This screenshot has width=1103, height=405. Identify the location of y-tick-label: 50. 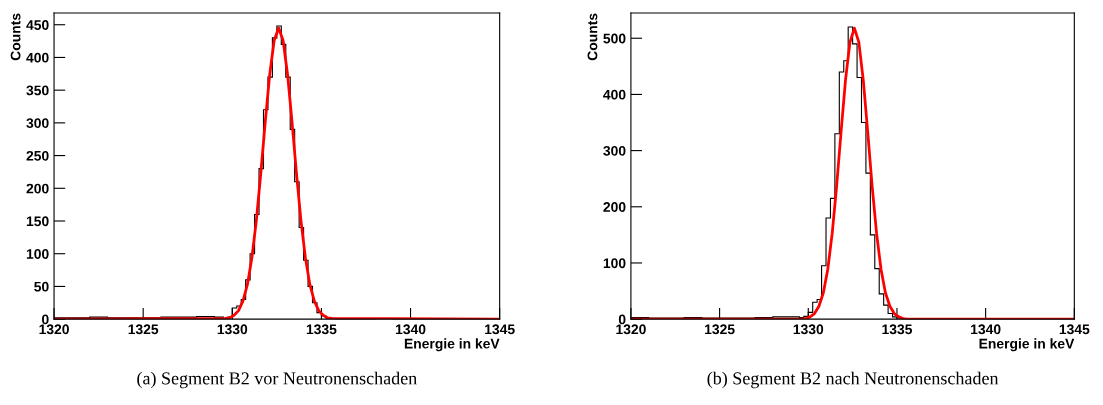
(41, 286).